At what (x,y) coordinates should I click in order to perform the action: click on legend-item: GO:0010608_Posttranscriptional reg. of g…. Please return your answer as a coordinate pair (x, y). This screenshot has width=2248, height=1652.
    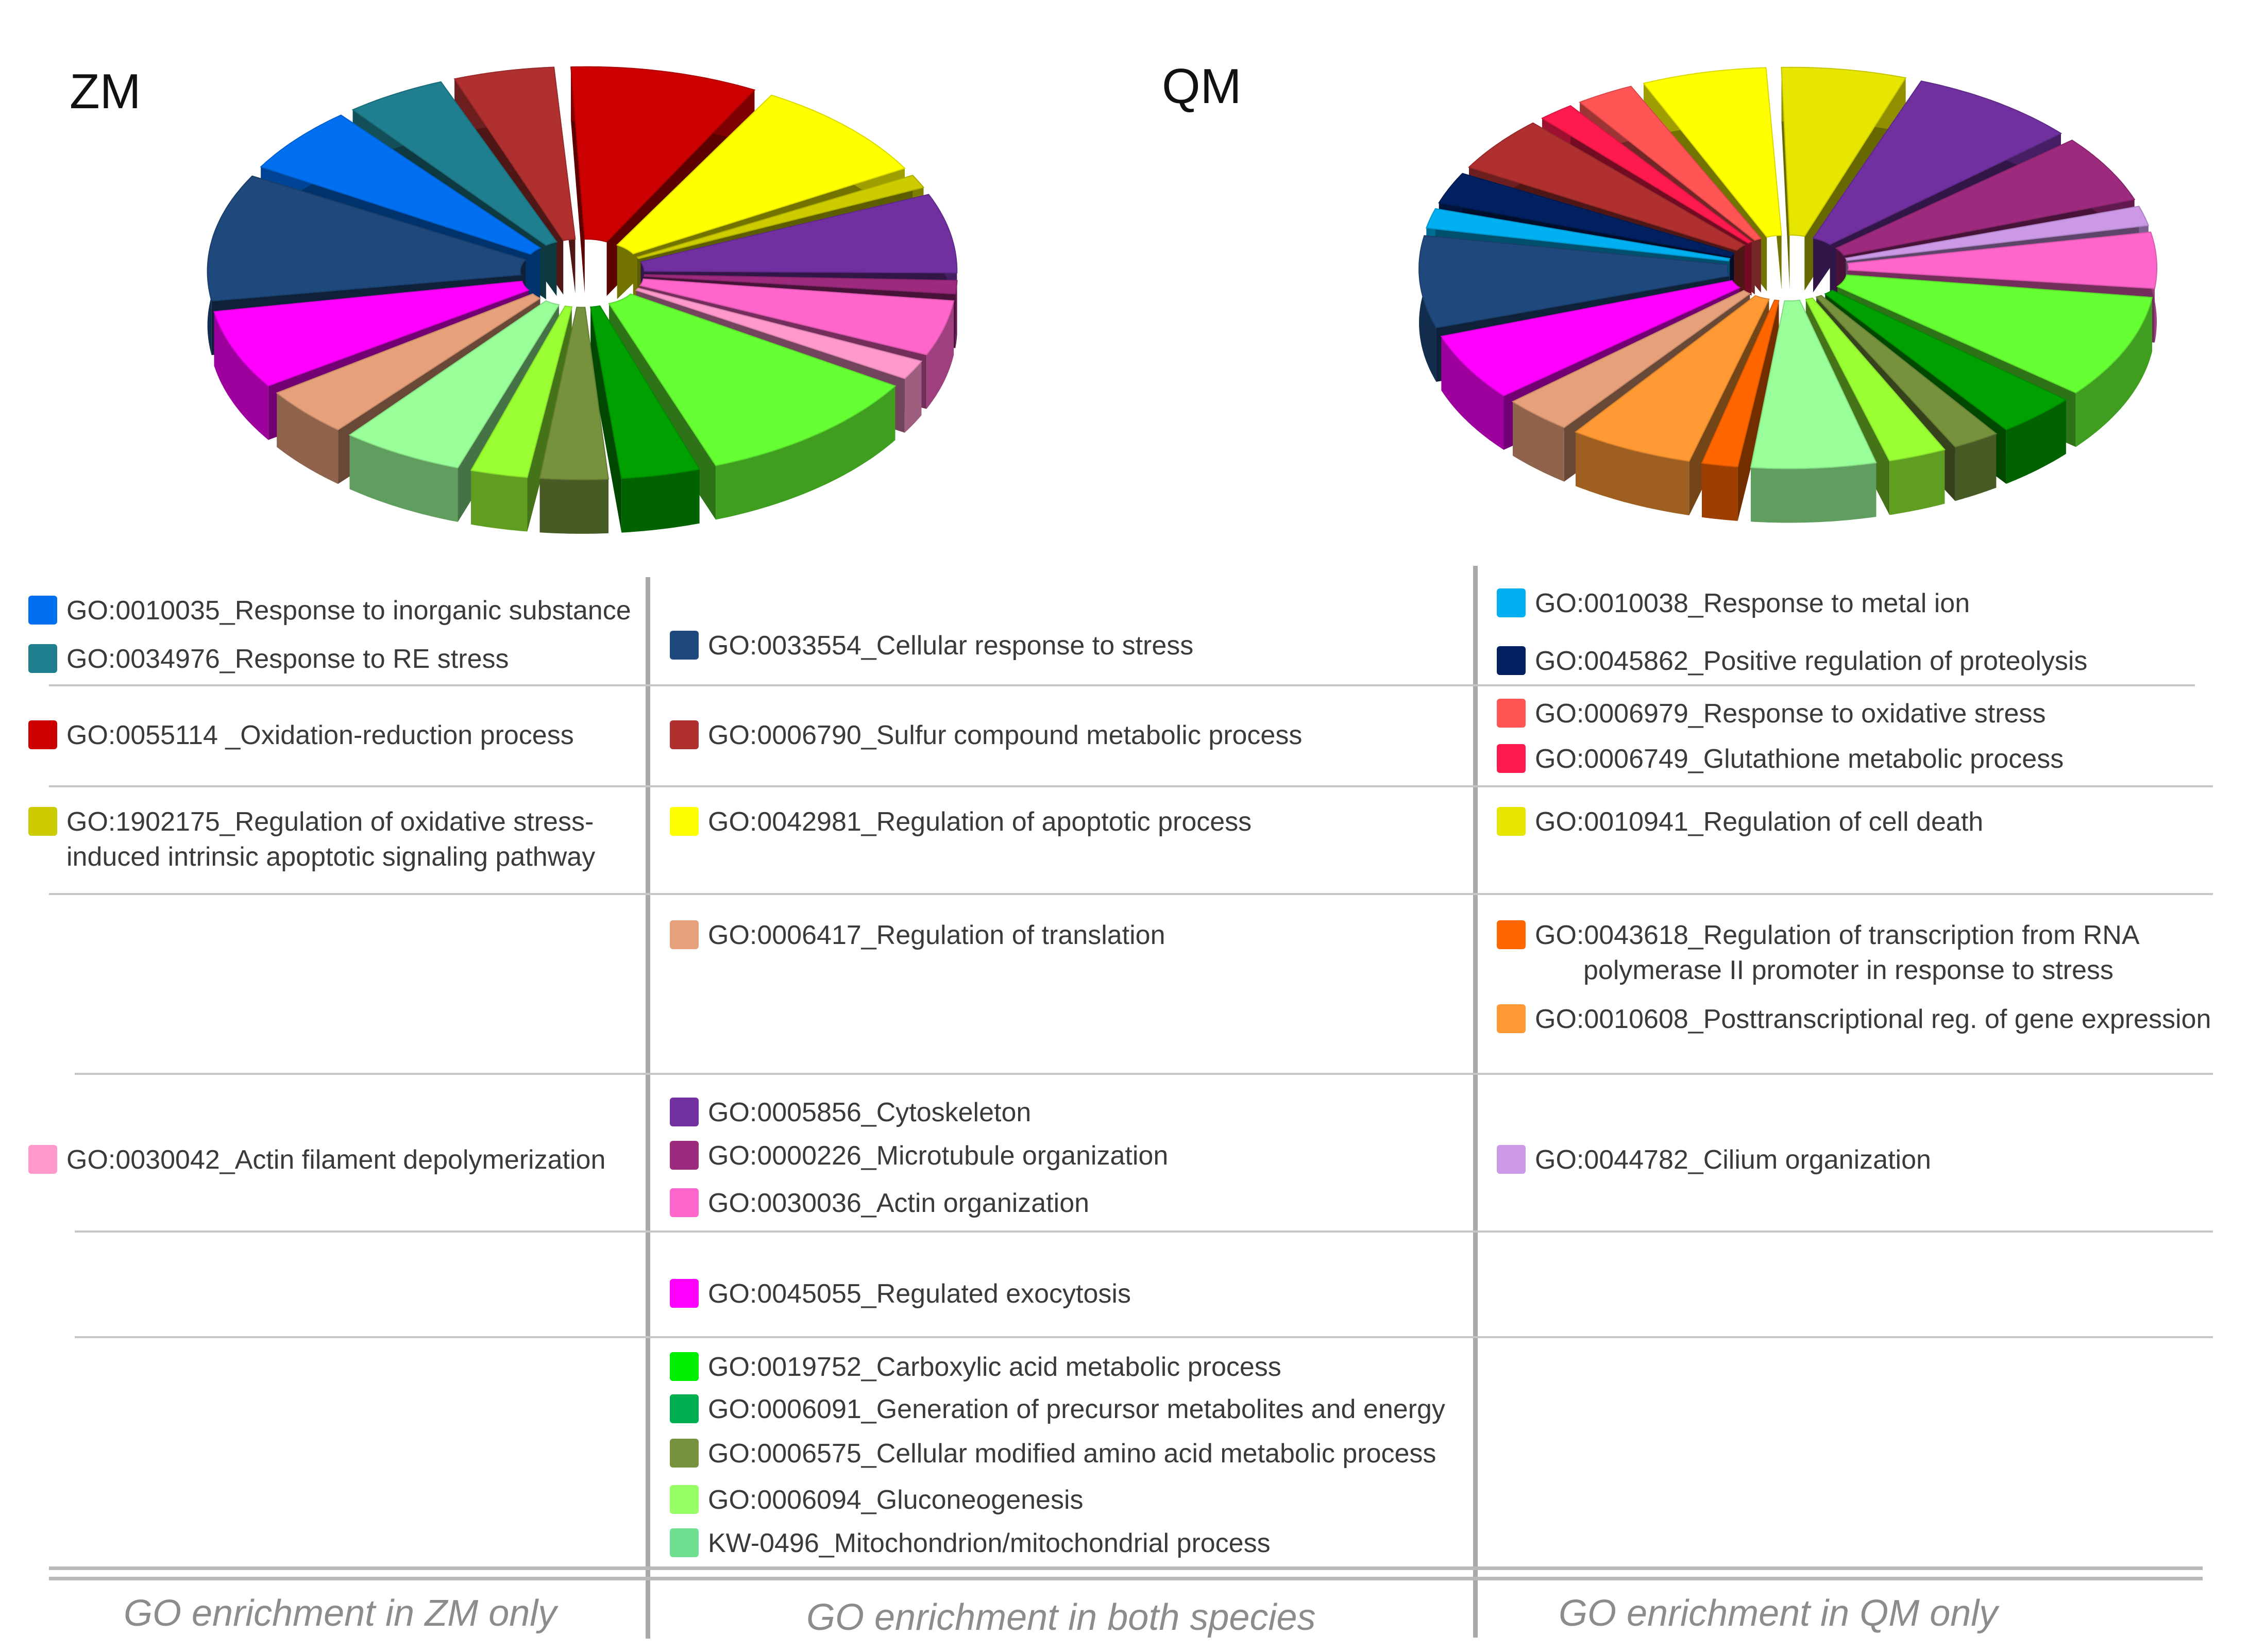
    Looking at the image, I should click on (1854, 1019).